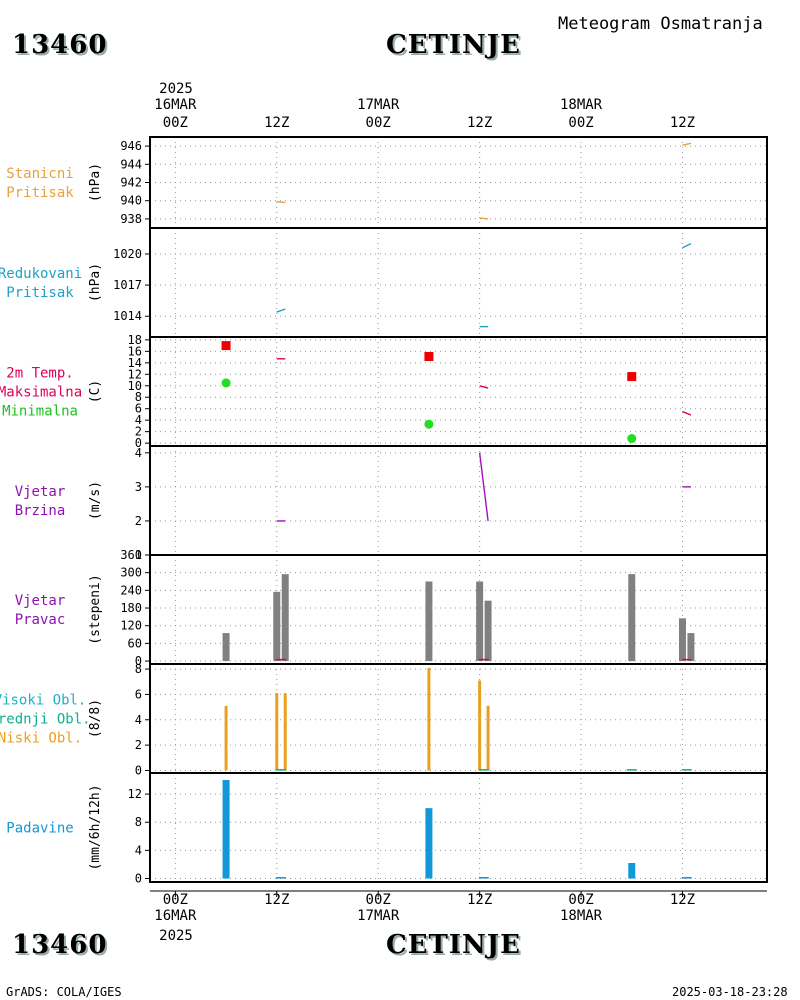 The height and width of the screenshot is (1000, 800). Describe the element at coordinates (458, 391) in the screenshot. I see `panel-frame-temp` at that location.